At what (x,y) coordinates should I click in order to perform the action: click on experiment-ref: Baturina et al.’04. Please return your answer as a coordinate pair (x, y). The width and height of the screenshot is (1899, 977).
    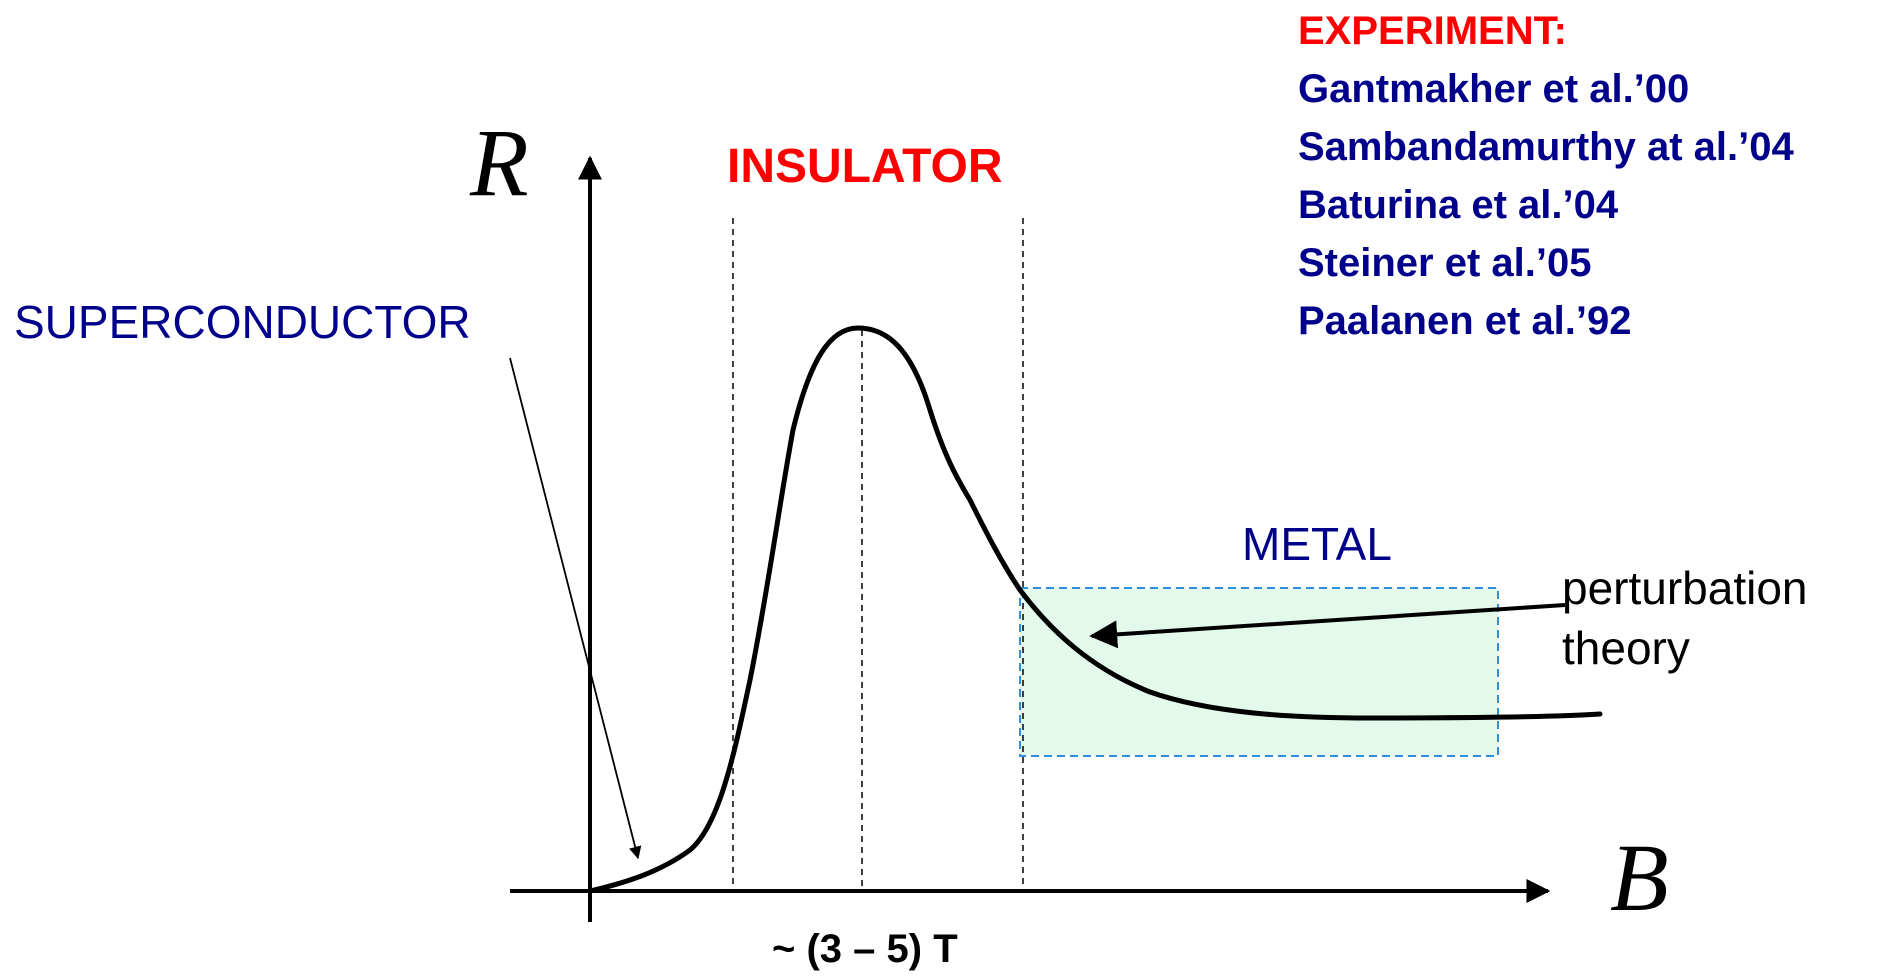
    Looking at the image, I should click on (1458, 205).